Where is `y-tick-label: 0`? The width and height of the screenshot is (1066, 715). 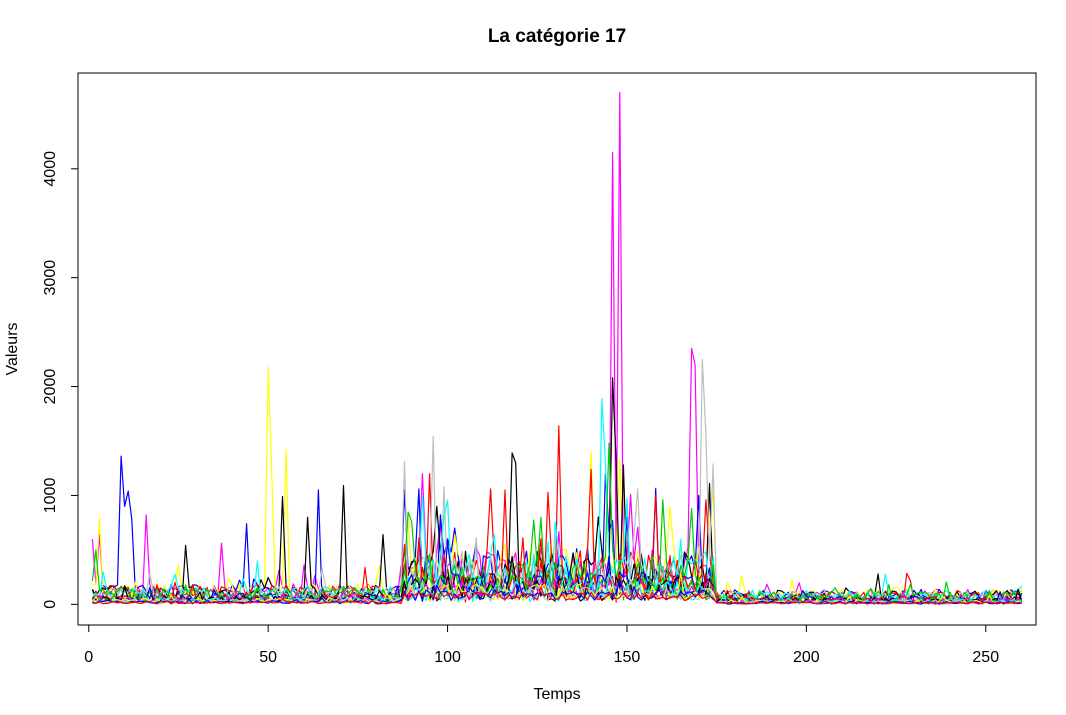
y-tick-label: 0 is located at coordinates (50, 604).